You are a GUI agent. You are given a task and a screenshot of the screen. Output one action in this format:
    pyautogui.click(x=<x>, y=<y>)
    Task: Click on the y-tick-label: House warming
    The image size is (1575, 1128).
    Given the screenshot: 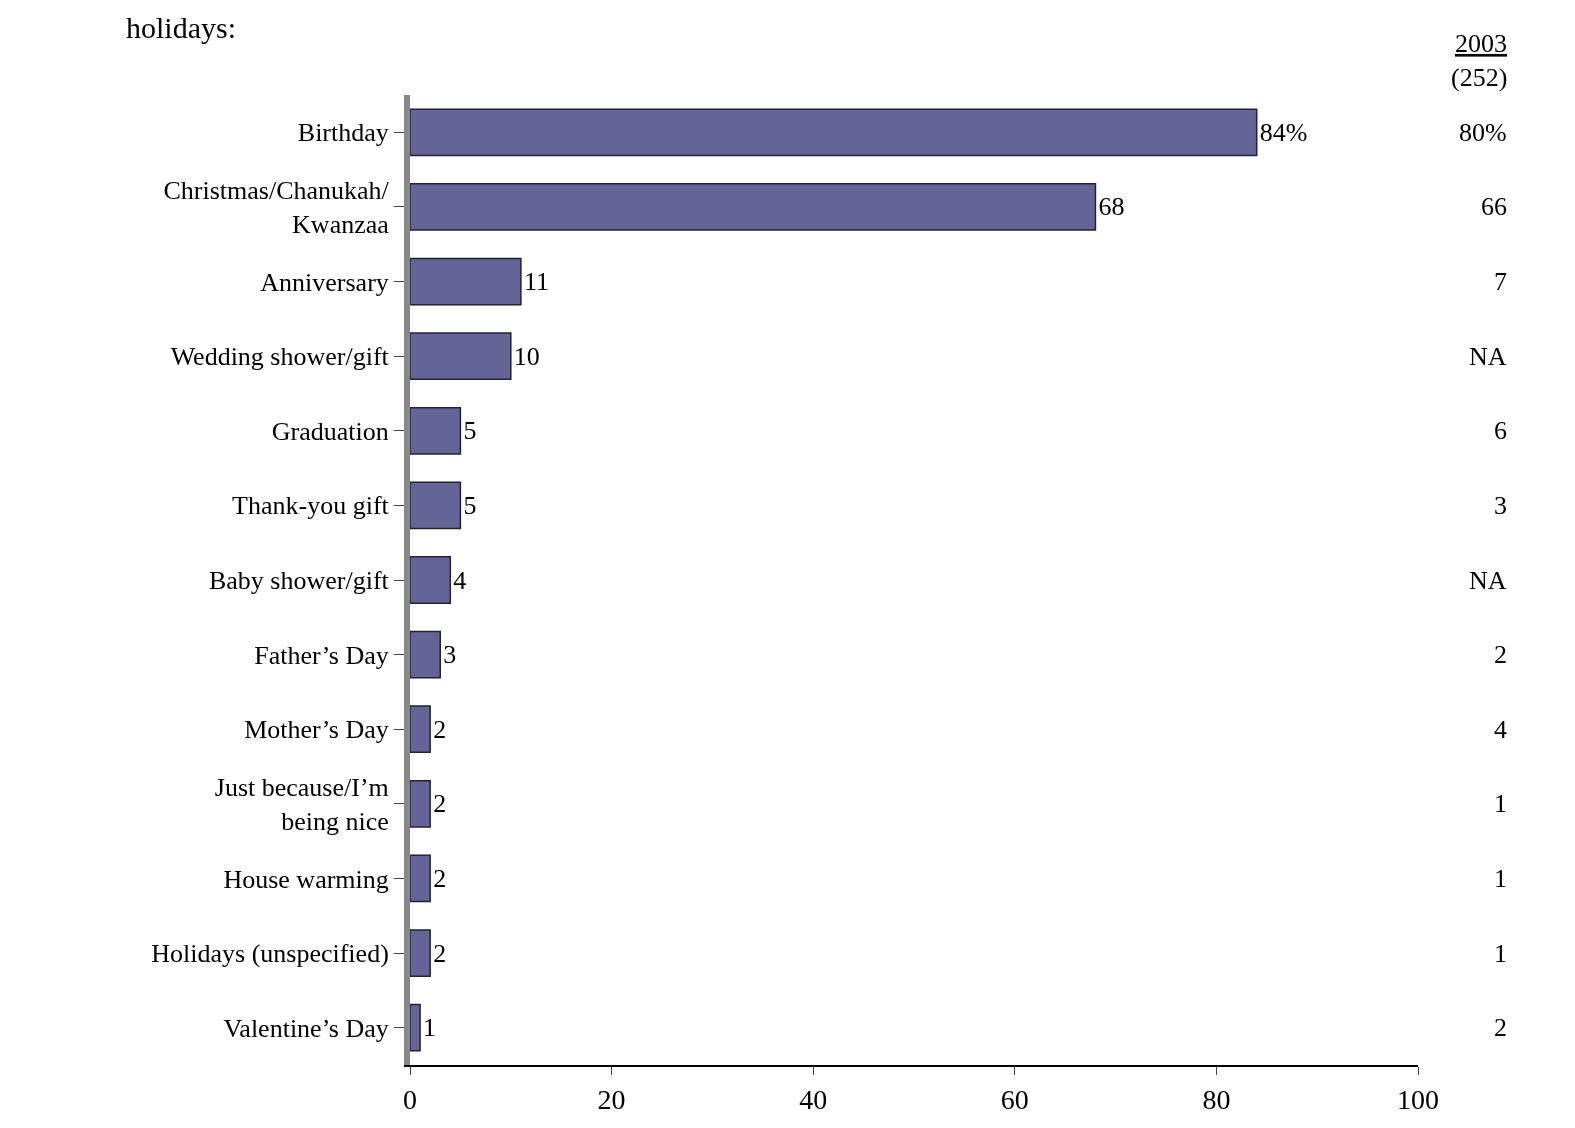 What is the action you would take?
    pyautogui.click(x=306, y=879)
    